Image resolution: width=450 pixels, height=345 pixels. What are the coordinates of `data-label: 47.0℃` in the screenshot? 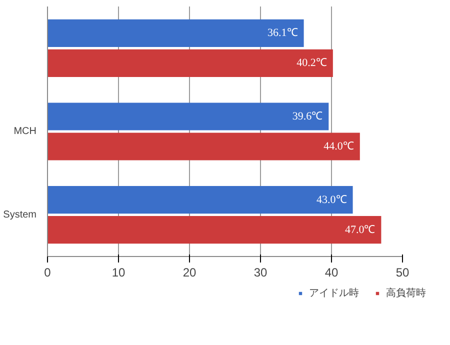 It's located at (360, 230).